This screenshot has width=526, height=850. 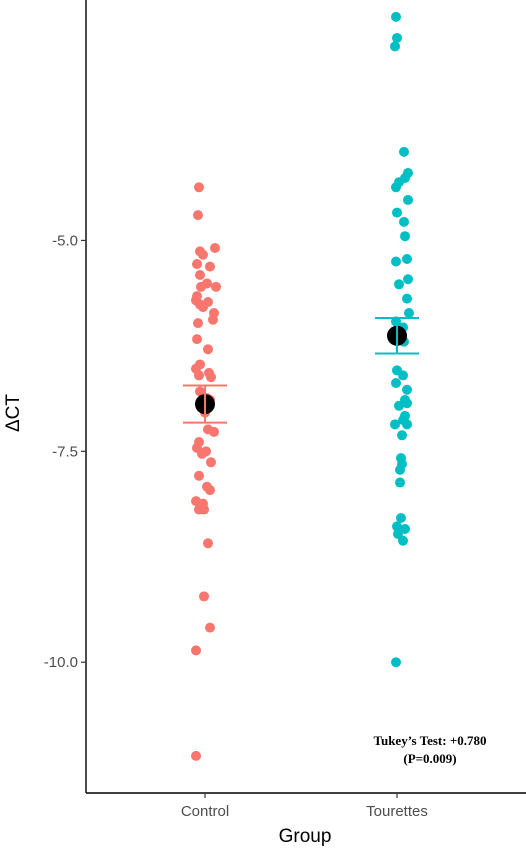 What do you see at coordinates (205, 811) in the screenshot?
I see `x-tick-label: Control` at bounding box center [205, 811].